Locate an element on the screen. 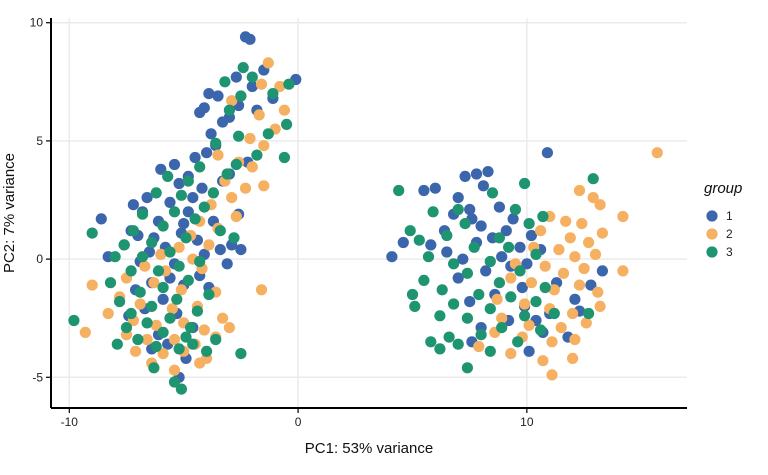 This screenshot has height=475, width=768. legend-label-2: 2 is located at coordinates (729, 234).